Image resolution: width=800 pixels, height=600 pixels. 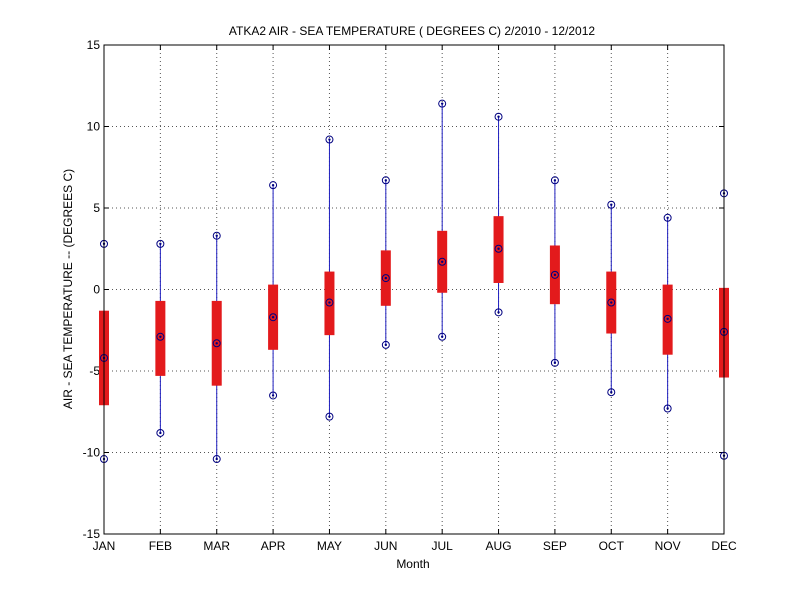 I want to click on y-tick-label: -10, so click(x=92, y=453).